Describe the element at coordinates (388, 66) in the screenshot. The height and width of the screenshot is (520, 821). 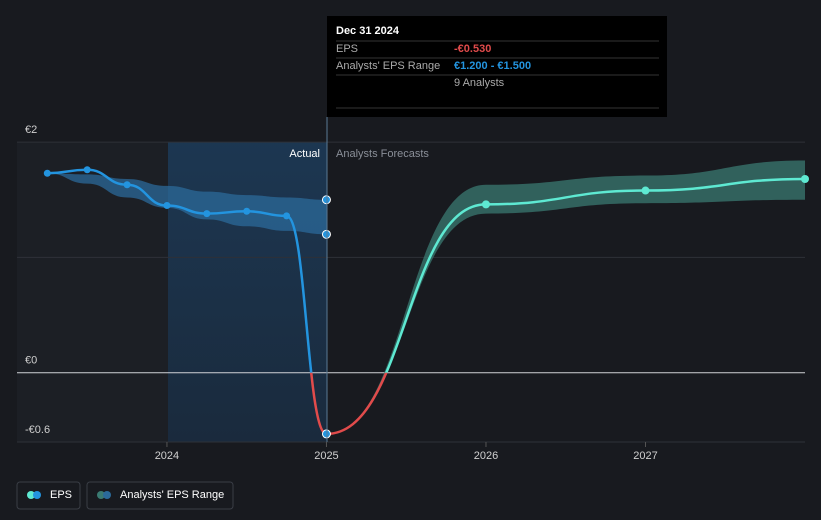
I see `tooltip-label: Analysts' EPS Range` at that location.